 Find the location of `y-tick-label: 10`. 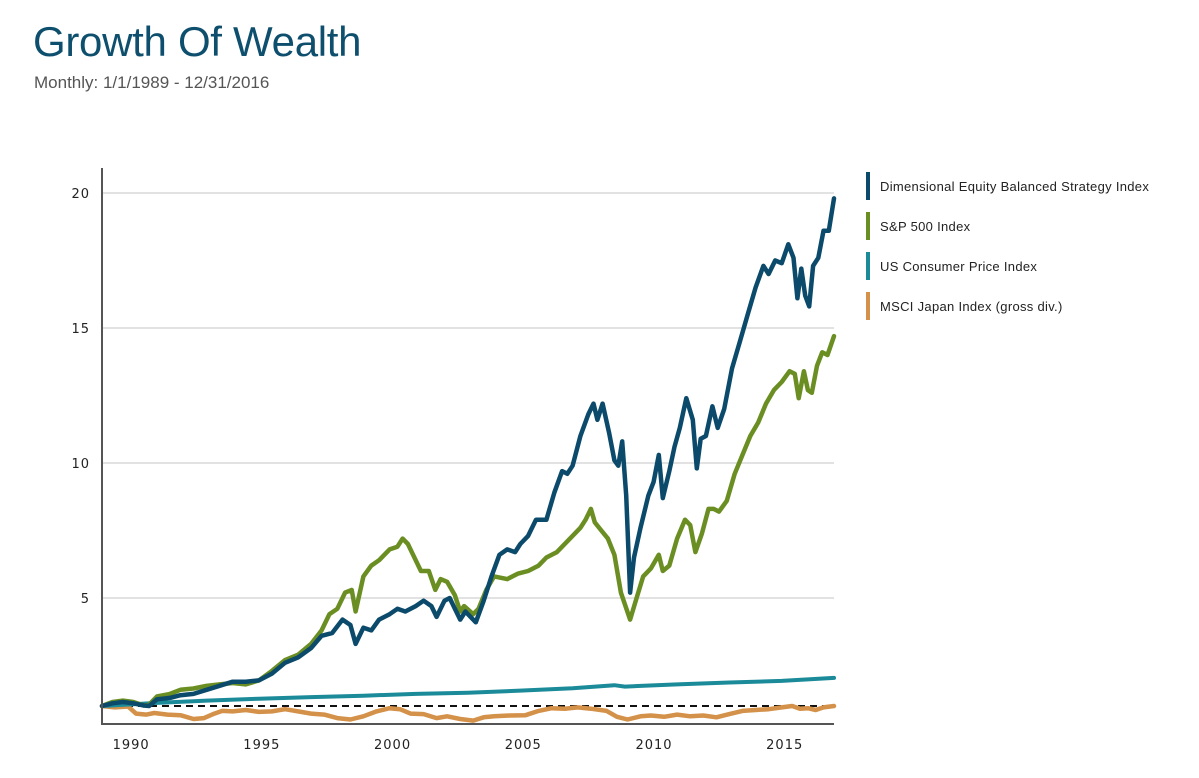

y-tick-label: 10 is located at coordinates (80, 464).